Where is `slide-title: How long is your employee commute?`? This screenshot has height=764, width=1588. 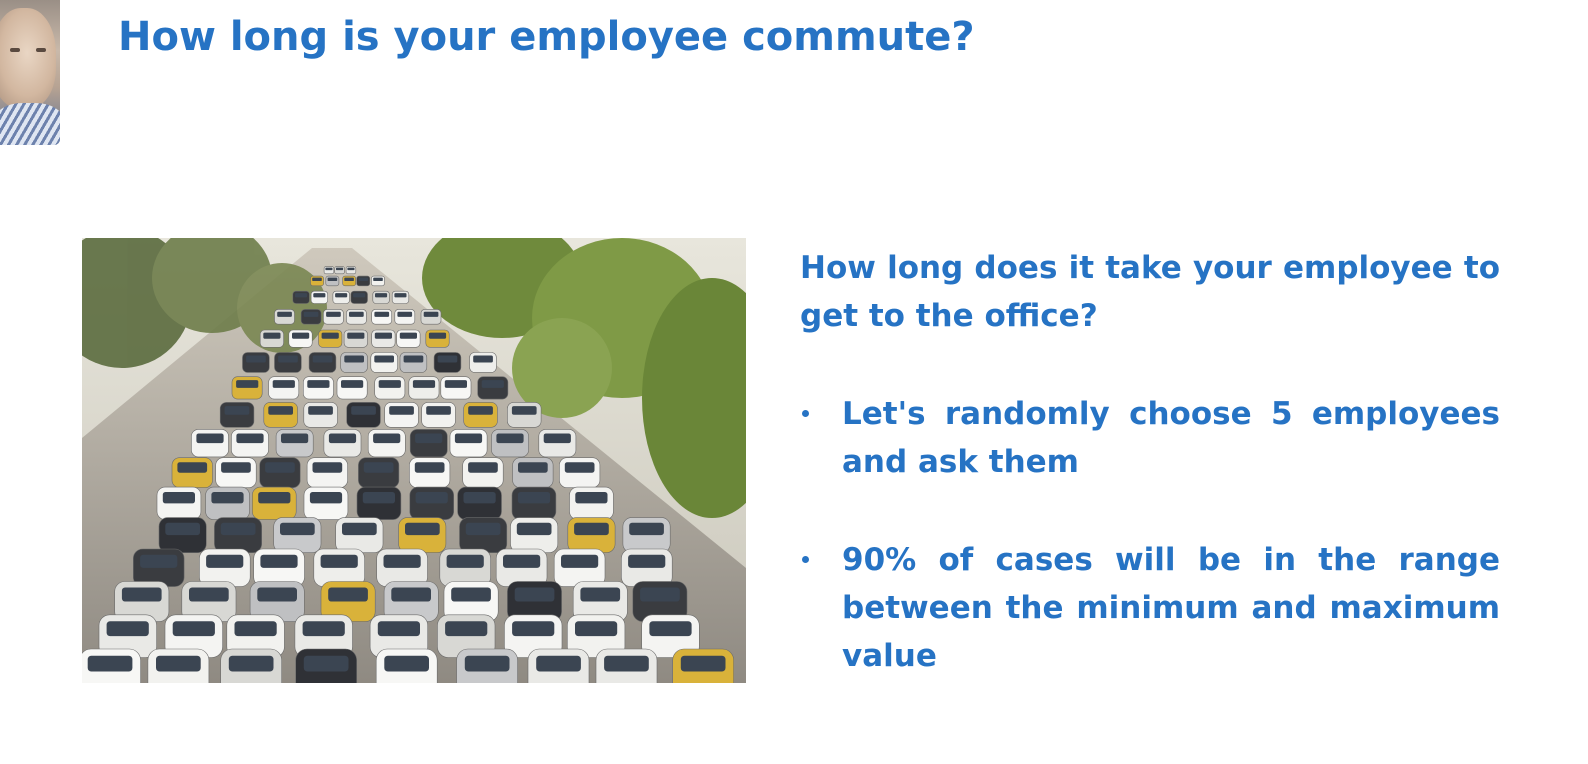 slide-title: How long is your employee commute? is located at coordinates (546, 37).